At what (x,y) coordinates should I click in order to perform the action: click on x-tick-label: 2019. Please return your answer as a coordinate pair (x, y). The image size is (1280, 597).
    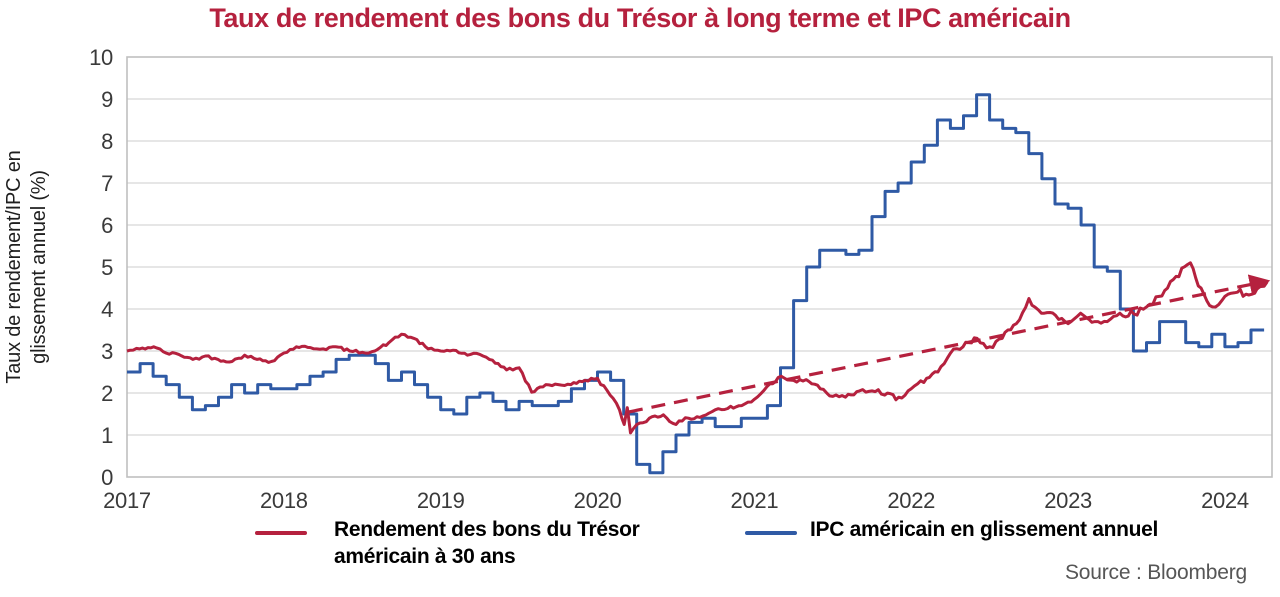
    Looking at the image, I should click on (441, 500).